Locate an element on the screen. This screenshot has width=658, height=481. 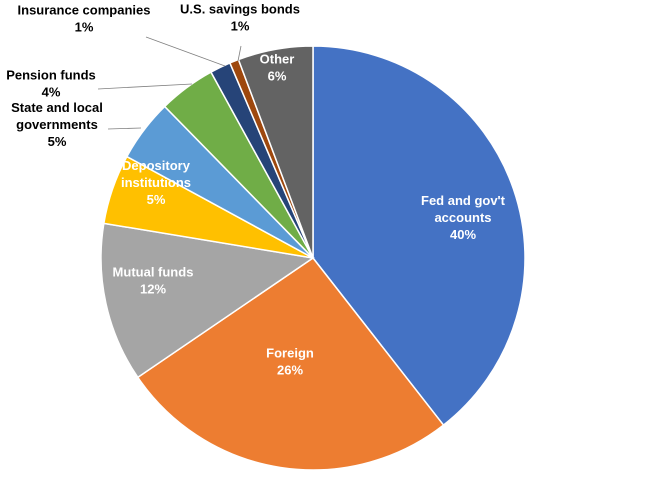
slice-category-label: Fed and gov't is located at coordinates (463, 200).